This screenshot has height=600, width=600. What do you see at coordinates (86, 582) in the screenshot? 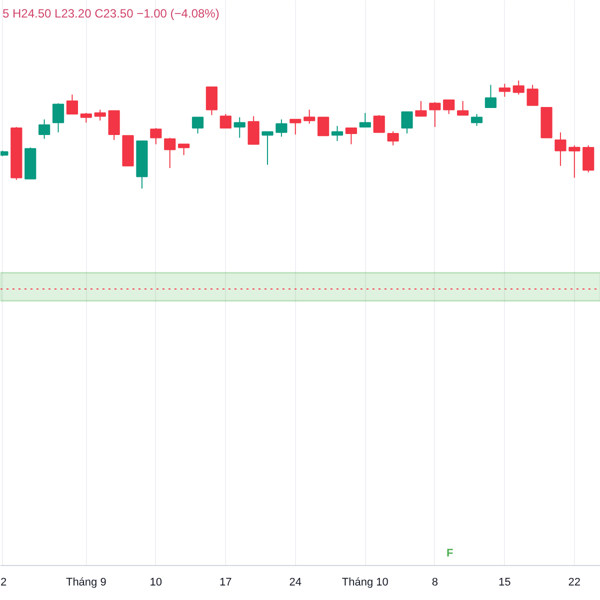
I see `x-tick-label: Tháng 9` at bounding box center [86, 582].